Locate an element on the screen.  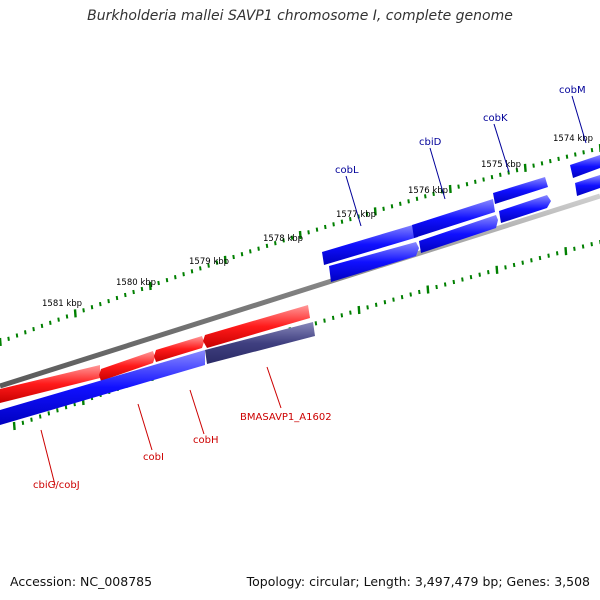
gene-label-cbiD: cbiD is located at coordinates (430, 142).